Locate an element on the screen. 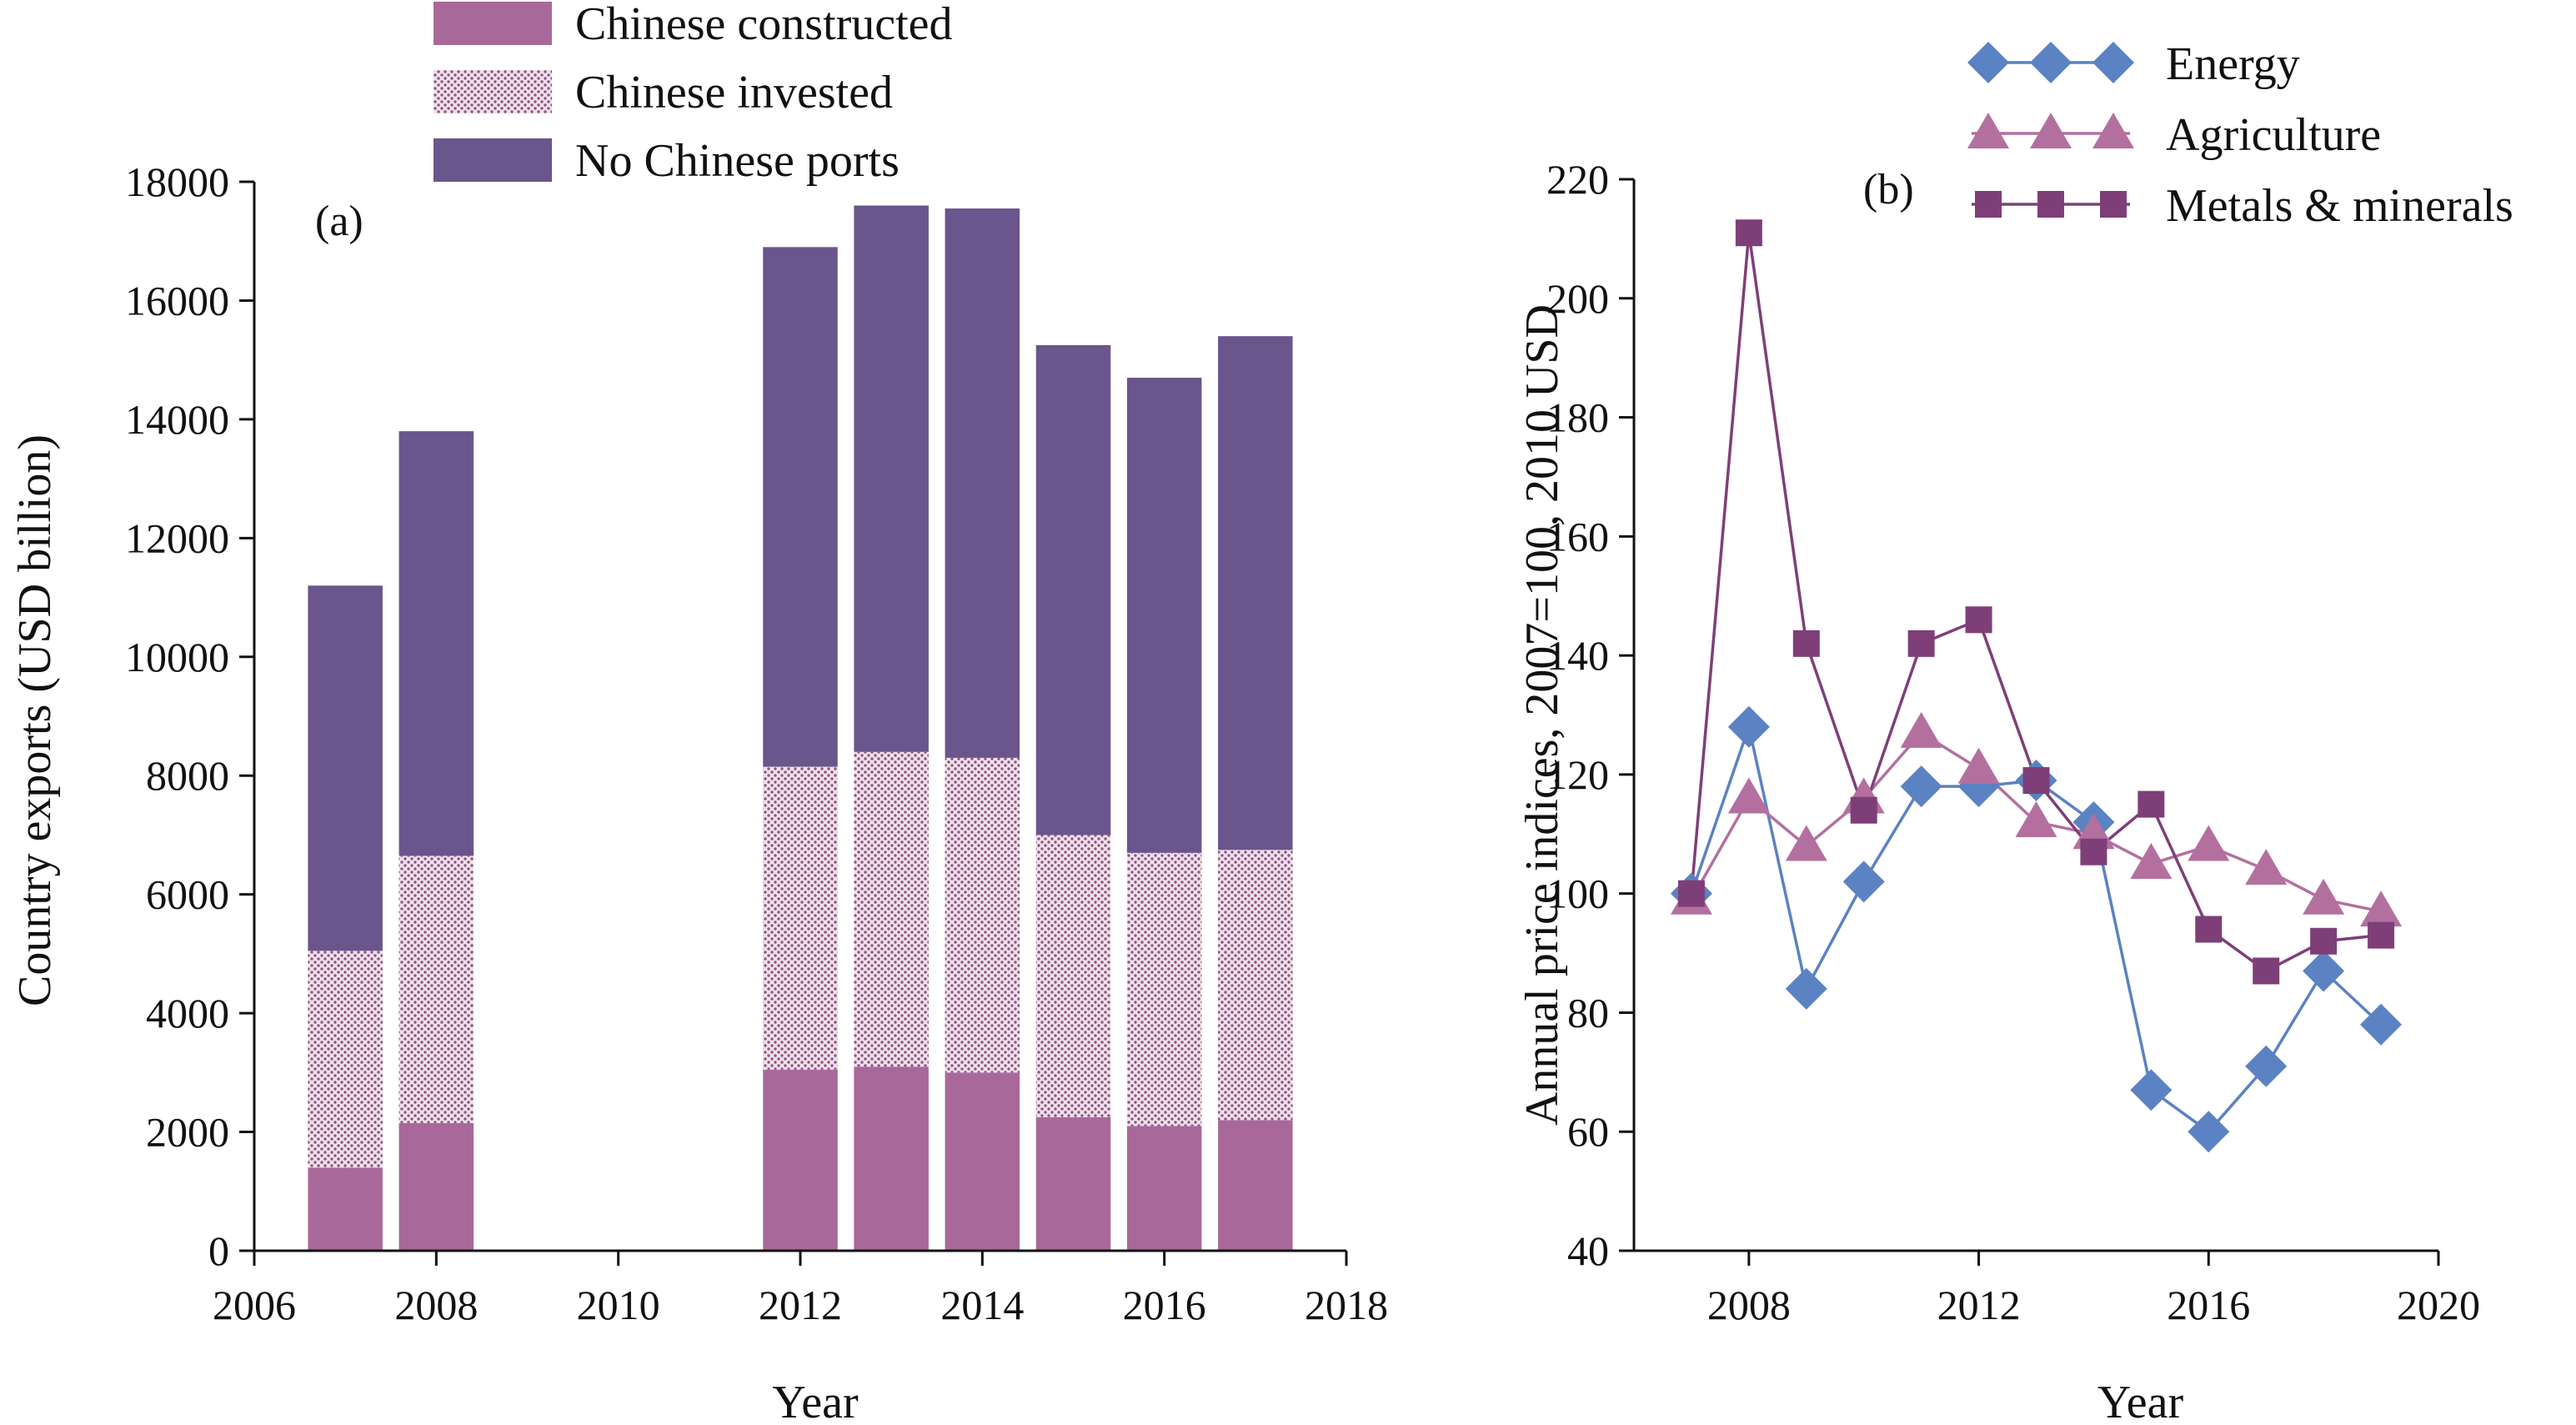 This screenshot has width=2576, height=1425. point-metals-minerals-2007 is located at coordinates (1691, 893).